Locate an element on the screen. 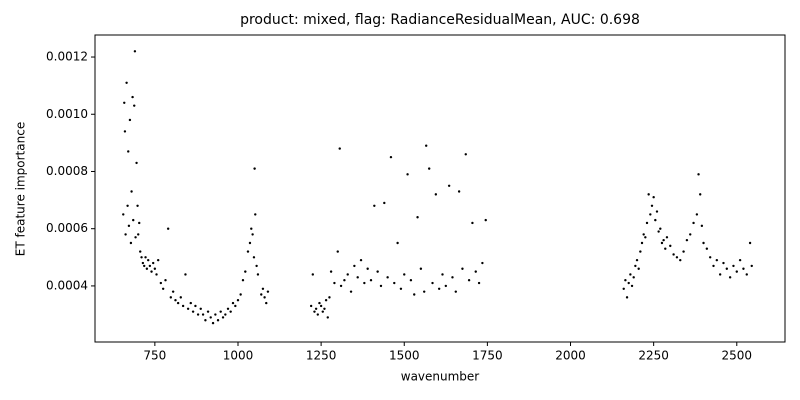 This screenshot has width=800, height=400. x-axis-label: wavenumber is located at coordinates (440, 377).